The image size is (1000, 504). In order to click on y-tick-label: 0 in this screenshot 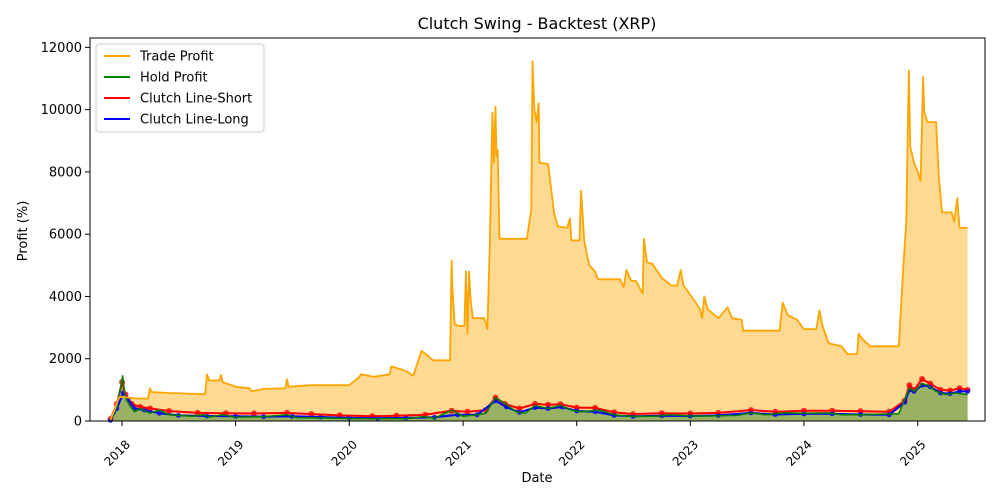, I will do `click(78, 422)`.